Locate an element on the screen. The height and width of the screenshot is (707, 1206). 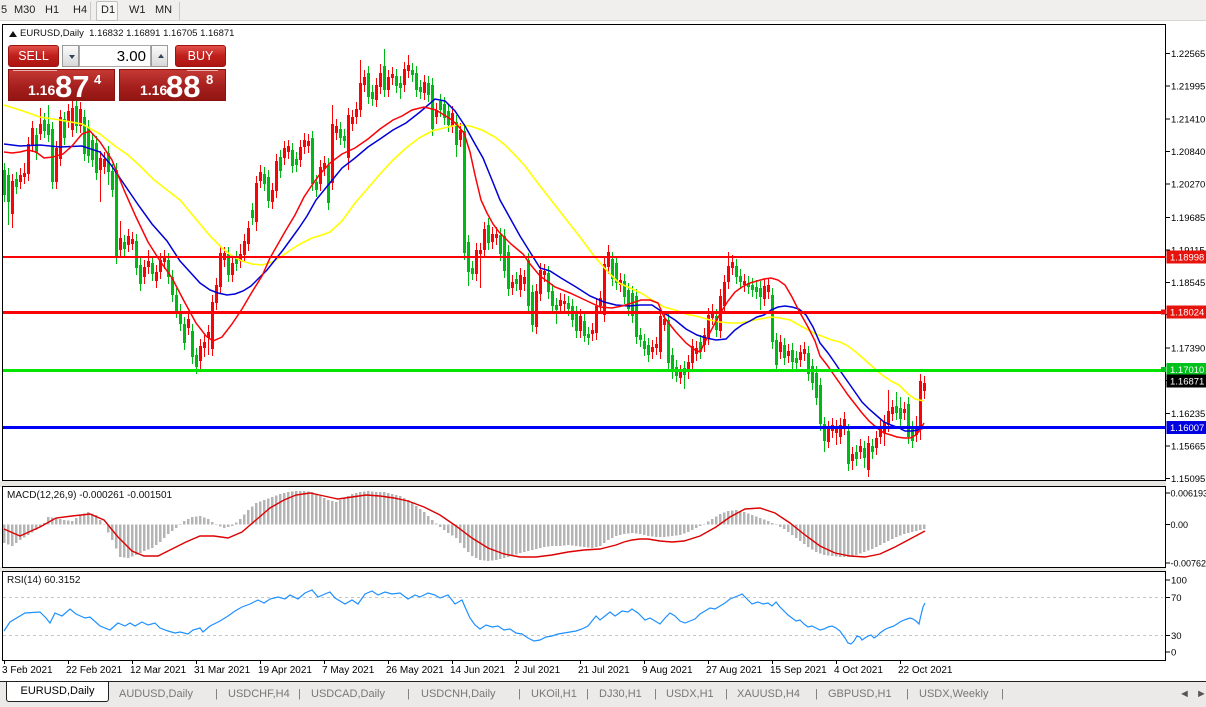
svg-text: 22 Oct 2021 is located at coordinates (925, 670).